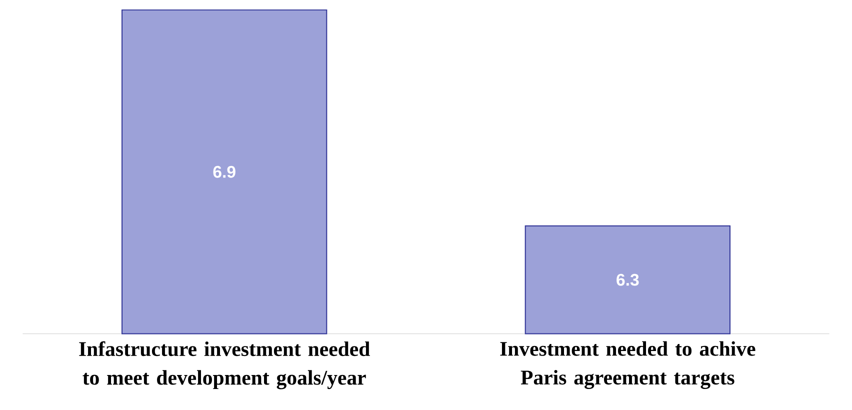  Describe the element at coordinates (224, 365) in the screenshot. I see `x-tick-label: Infastructure investment needed to meet development goals/year` at that location.